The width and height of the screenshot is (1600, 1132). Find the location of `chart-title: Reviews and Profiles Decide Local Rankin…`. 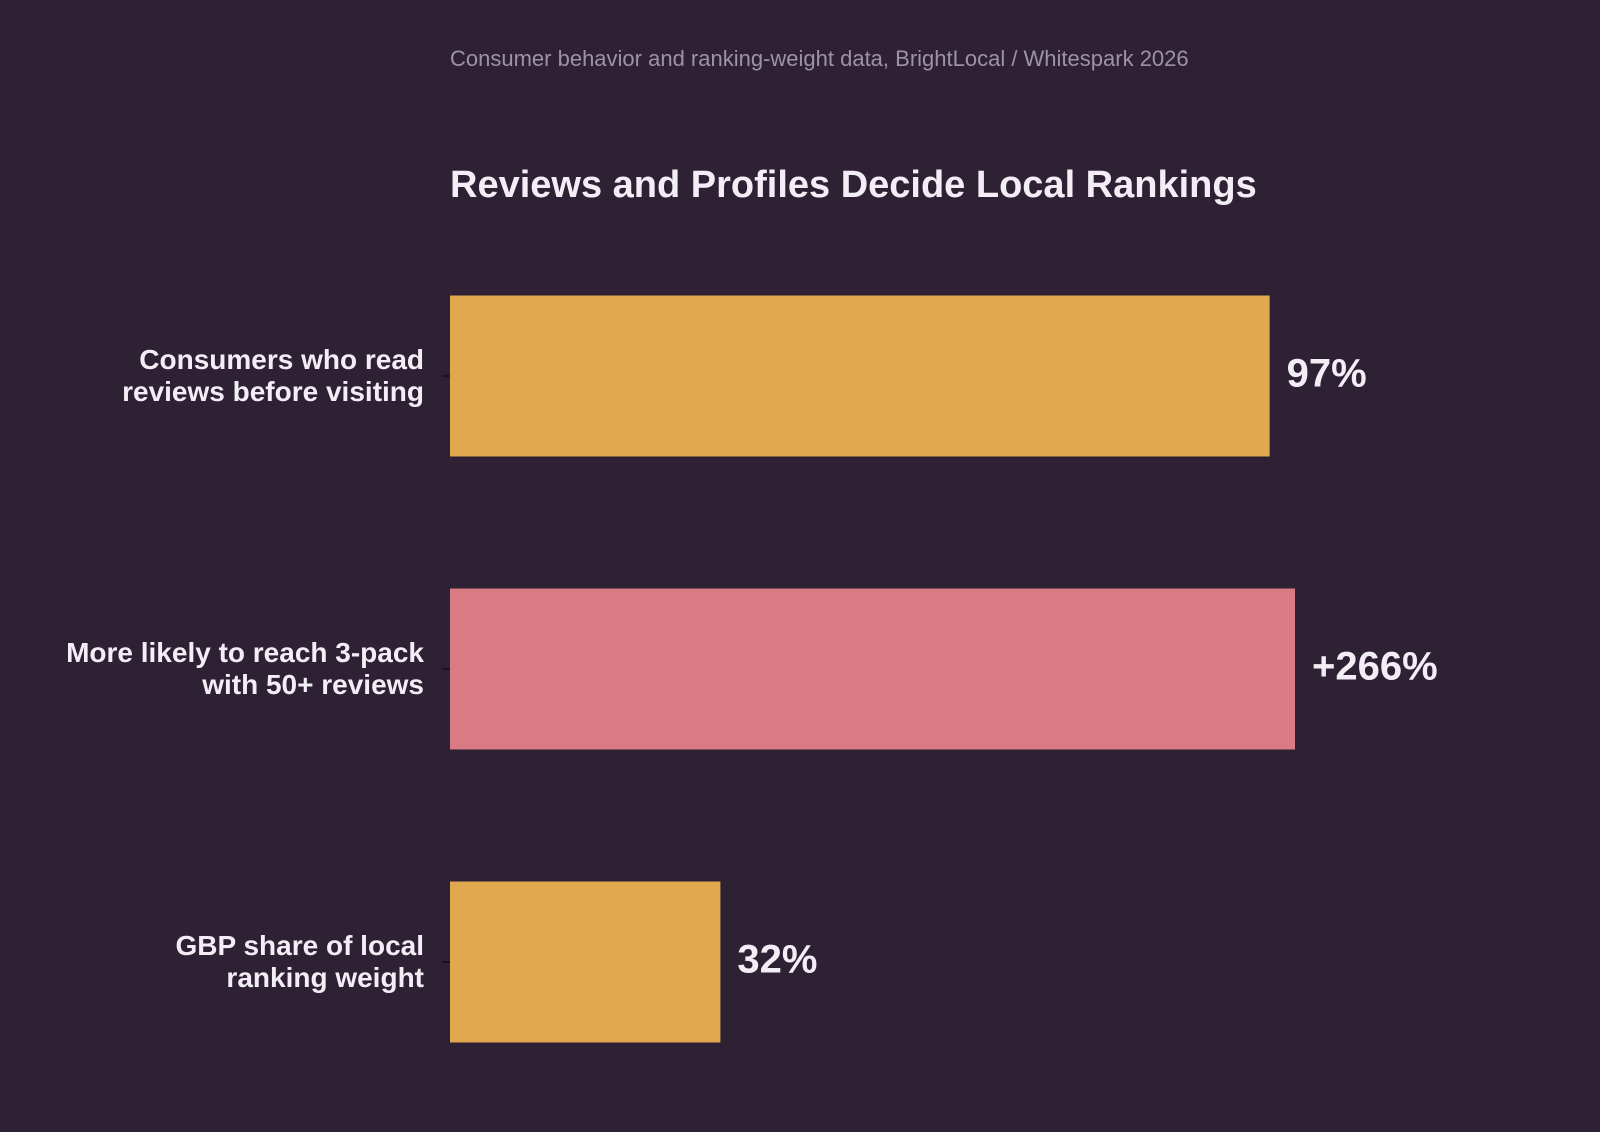

chart-title: Reviews and Profiles Decide Local Rankin… is located at coordinates (853, 185).